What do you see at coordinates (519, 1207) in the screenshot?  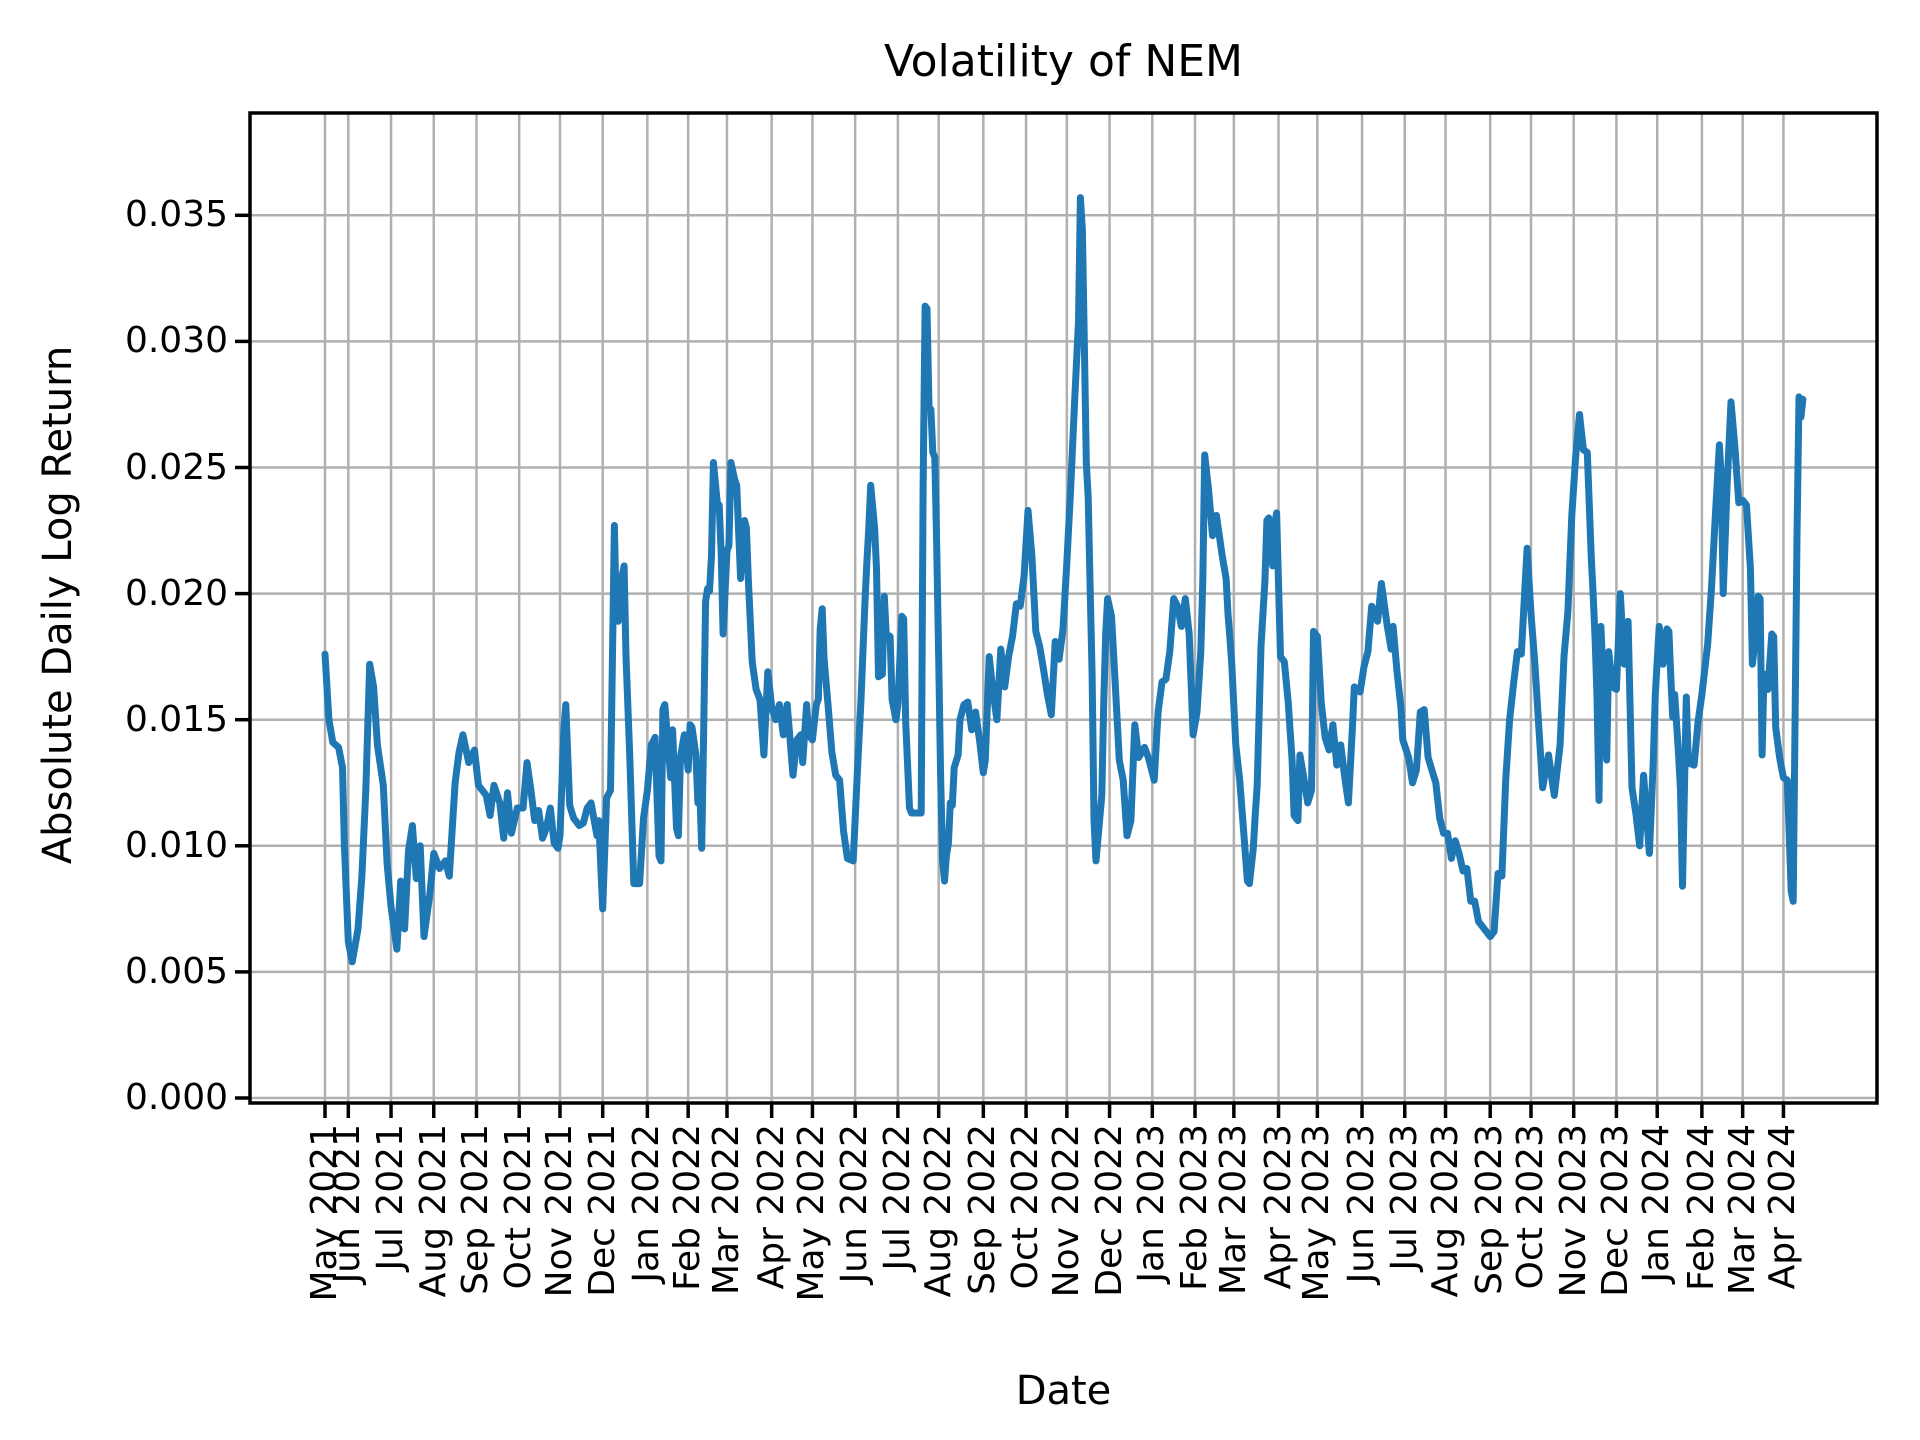 I see `x-tick-label: Oct 2021` at bounding box center [519, 1207].